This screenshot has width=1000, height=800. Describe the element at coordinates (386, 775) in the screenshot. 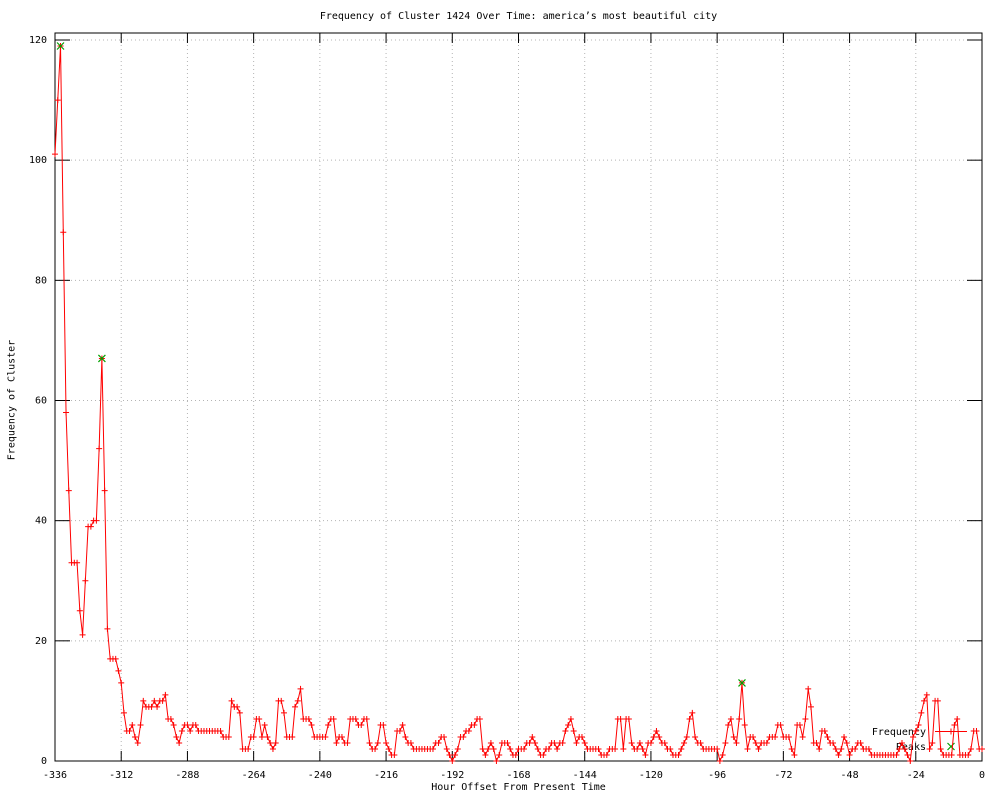

I see `x-tick-label: -216` at that location.